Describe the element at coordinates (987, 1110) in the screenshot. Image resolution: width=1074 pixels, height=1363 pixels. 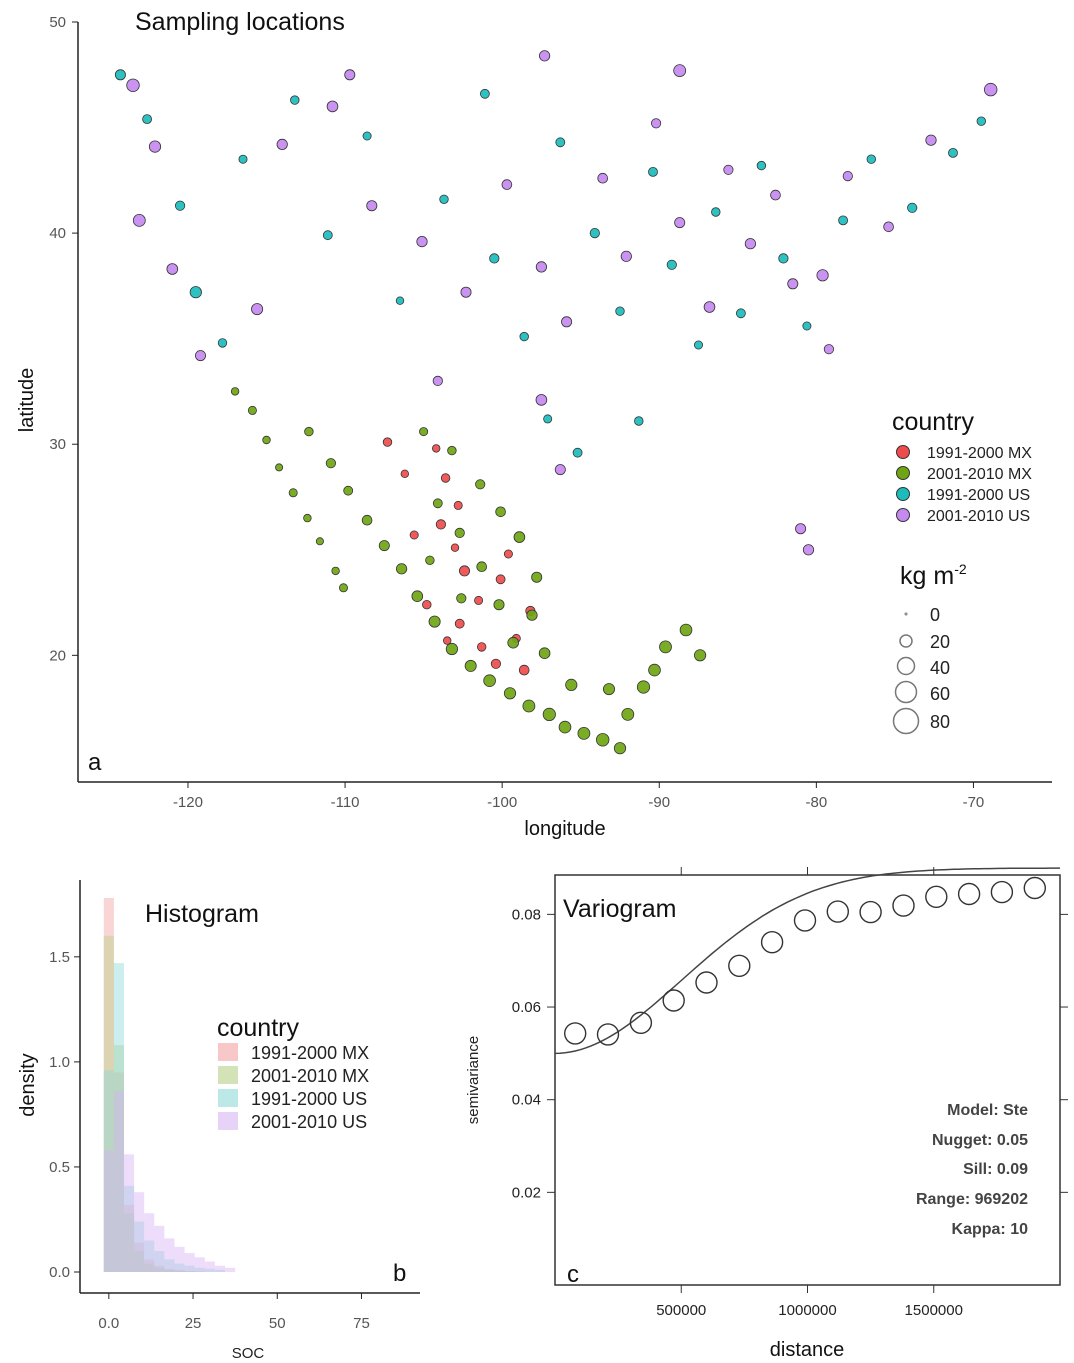
I see `model-annotation: Model: Ste` at that location.